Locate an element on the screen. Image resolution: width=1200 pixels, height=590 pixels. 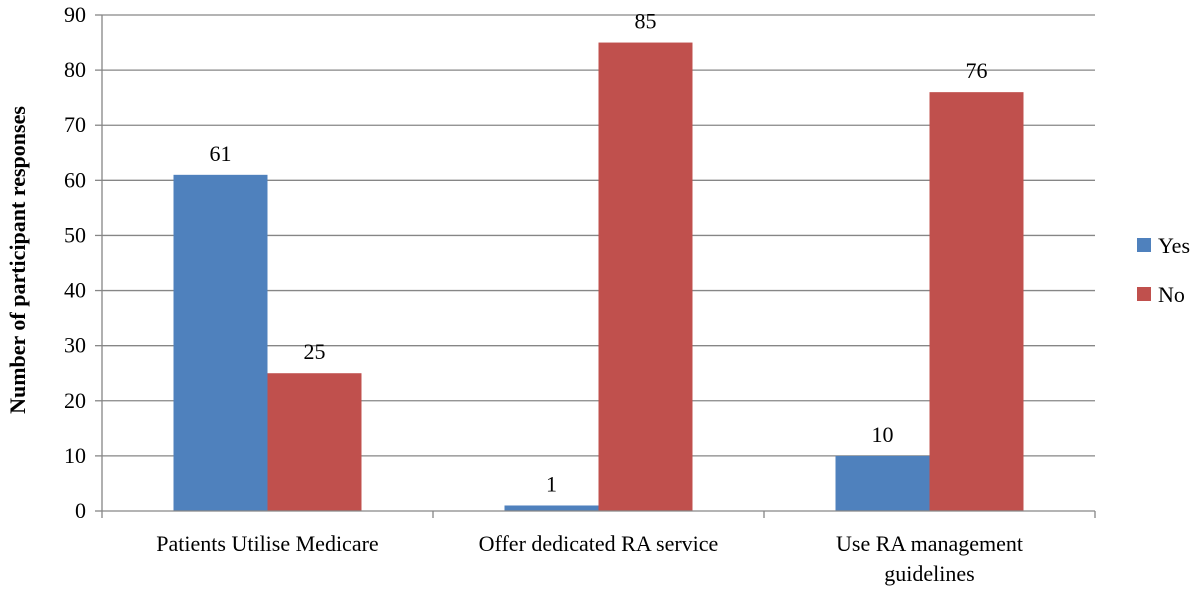
y-tick-label: 70 is located at coordinates (75, 124).